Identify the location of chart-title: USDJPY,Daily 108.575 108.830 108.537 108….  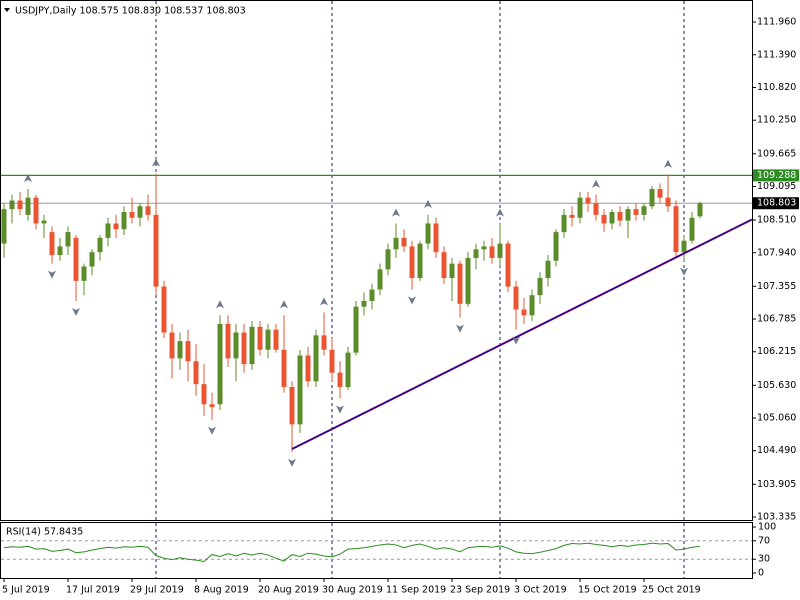
(130, 11).